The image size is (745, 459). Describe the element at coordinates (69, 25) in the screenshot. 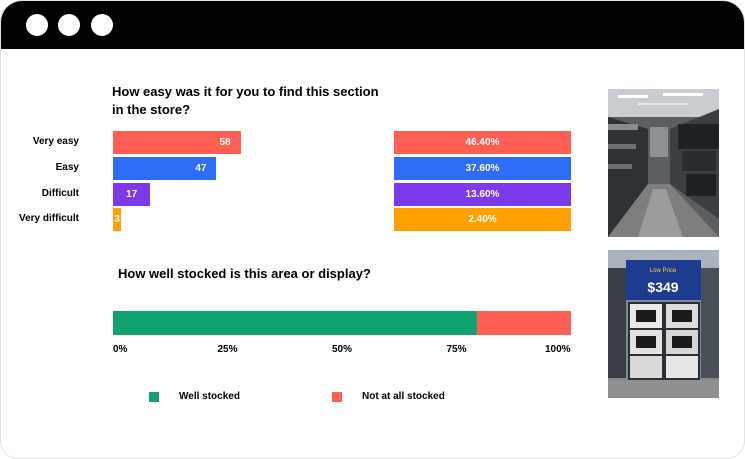

I see `window-minimize-button` at that location.